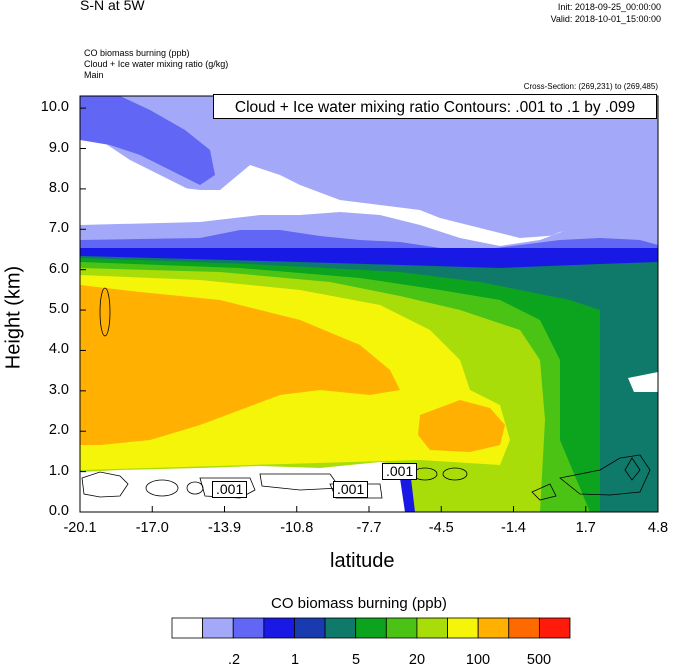 The width and height of the screenshot is (674, 668). What do you see at coordinates (80, 528) in the screenshot?
I see `x-tick-label: -20.1` at bounding box center [80, 528].